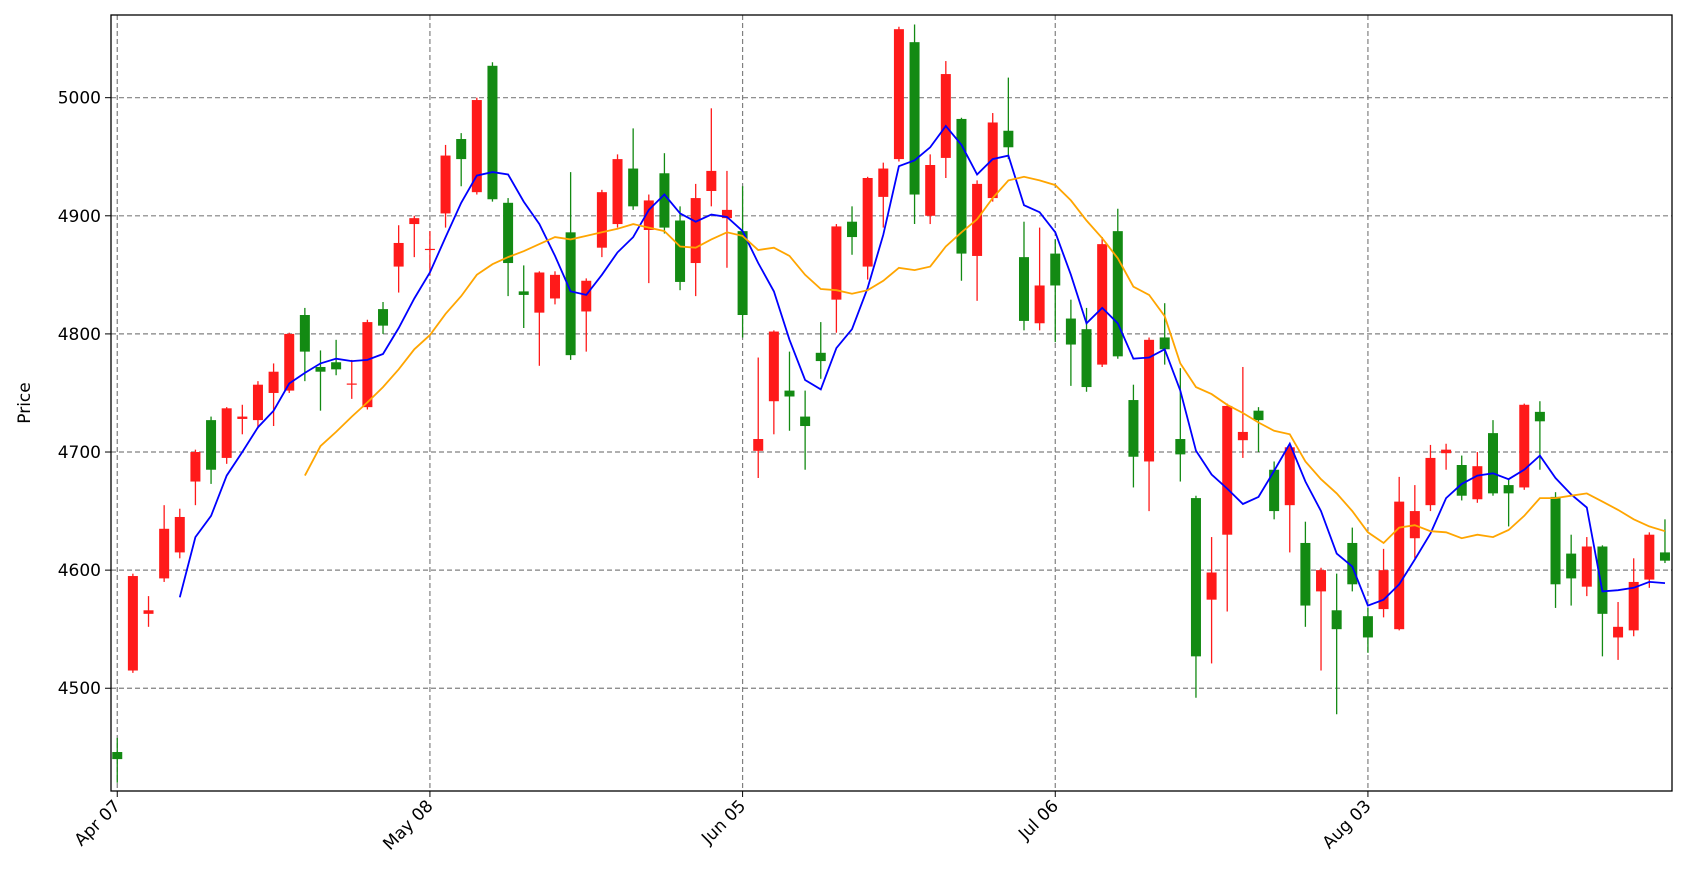 The image size is (1688, 889). Describe the element at coordinates (723, 822) in the screenshot. I see `x-tick-label: Jun 05` at that location.